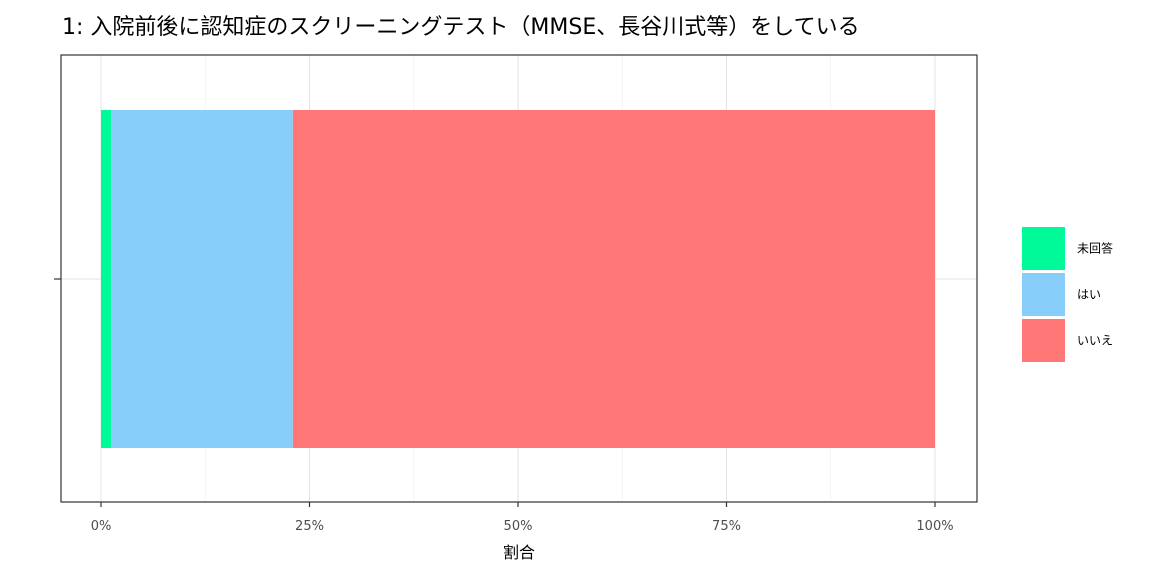  What do you see at coordinates (519, 552) in the screenshot?
I see `x-axis-title: 割合` at bounding box center [519, 552].